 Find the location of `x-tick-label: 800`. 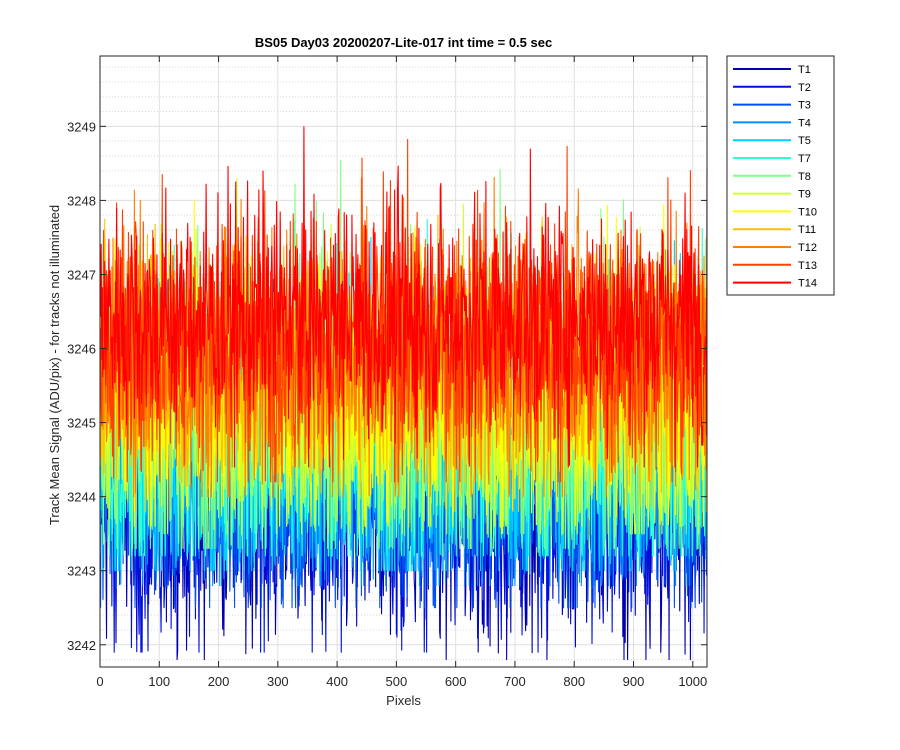

x-tick-label: 800 is located at coordinates (574, 681).